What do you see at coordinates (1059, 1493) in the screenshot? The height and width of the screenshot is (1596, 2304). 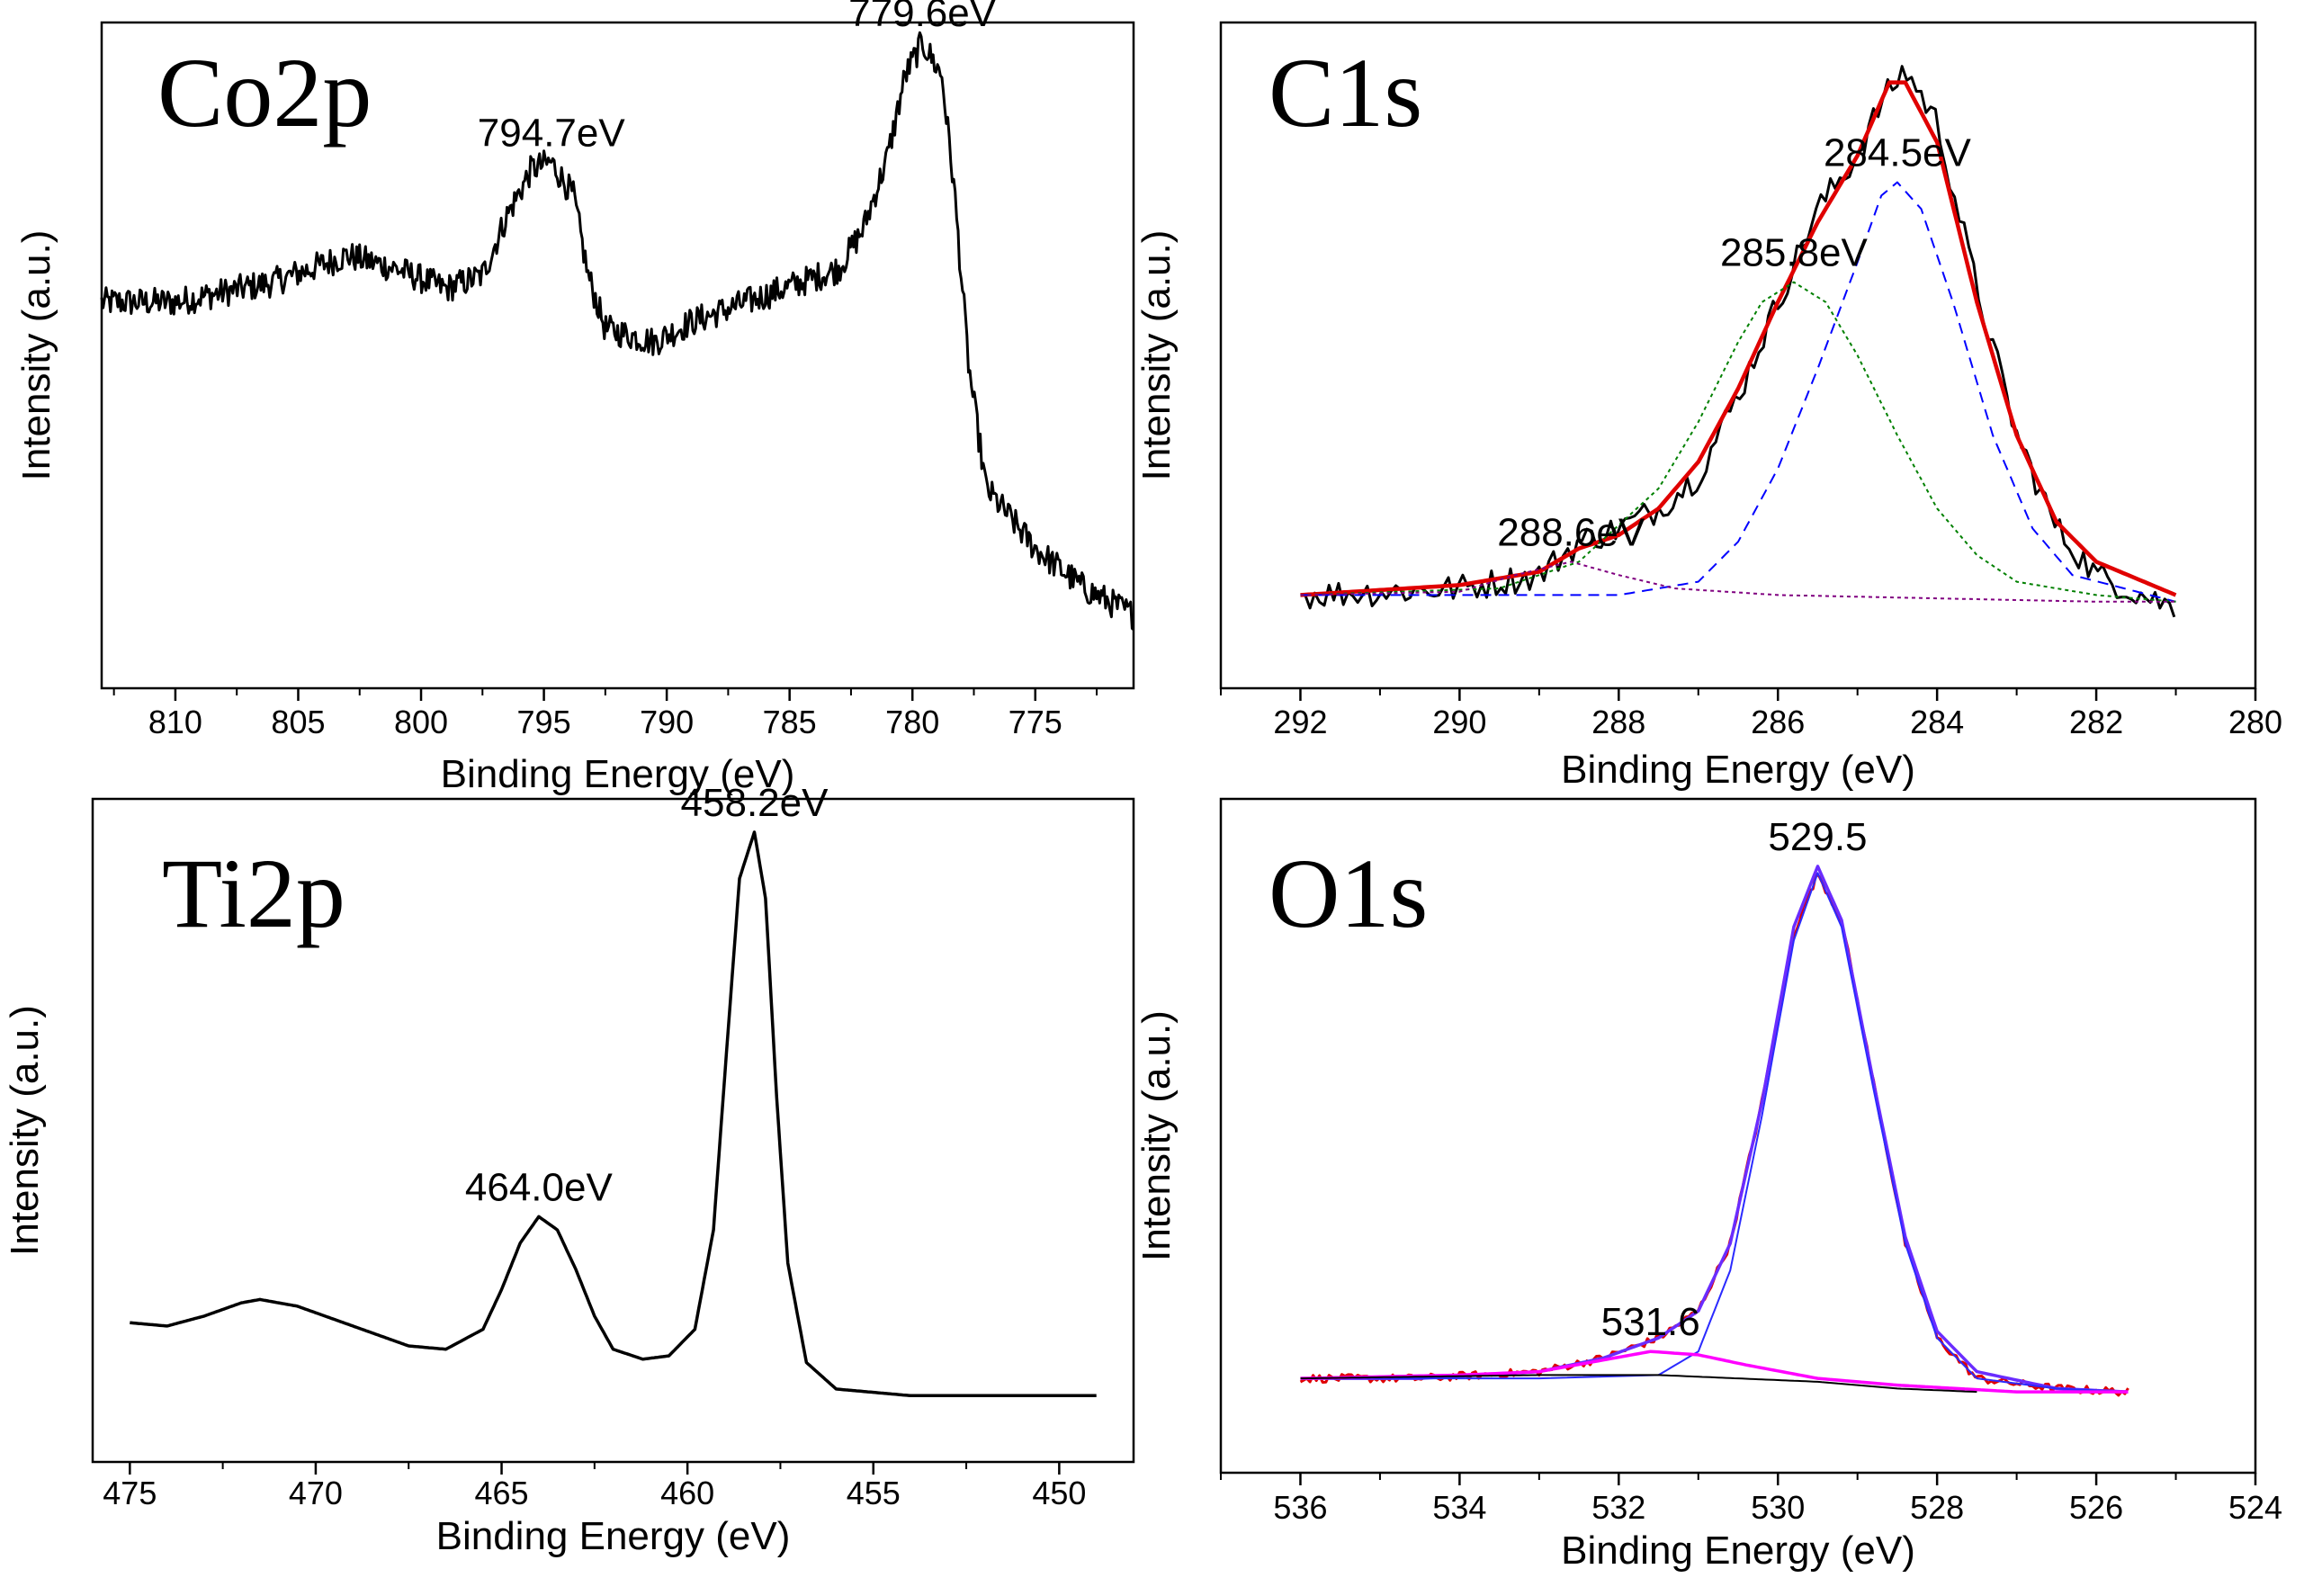 I see `x-tick-label: 450` at bounding box center [1059, 1493].